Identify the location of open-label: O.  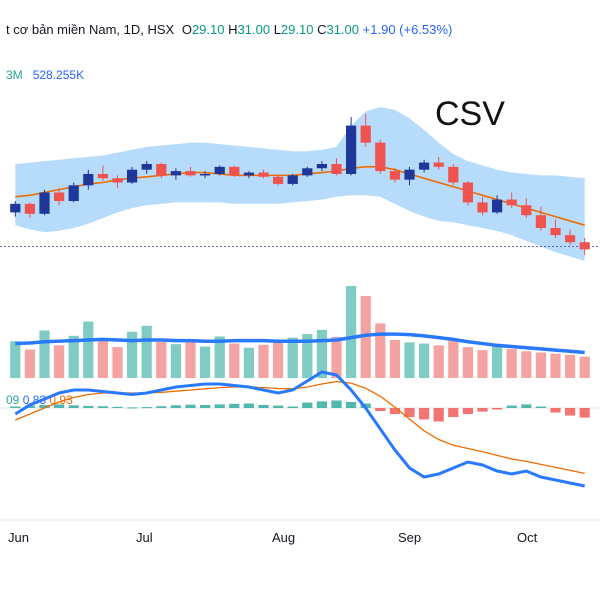
(186, 29).